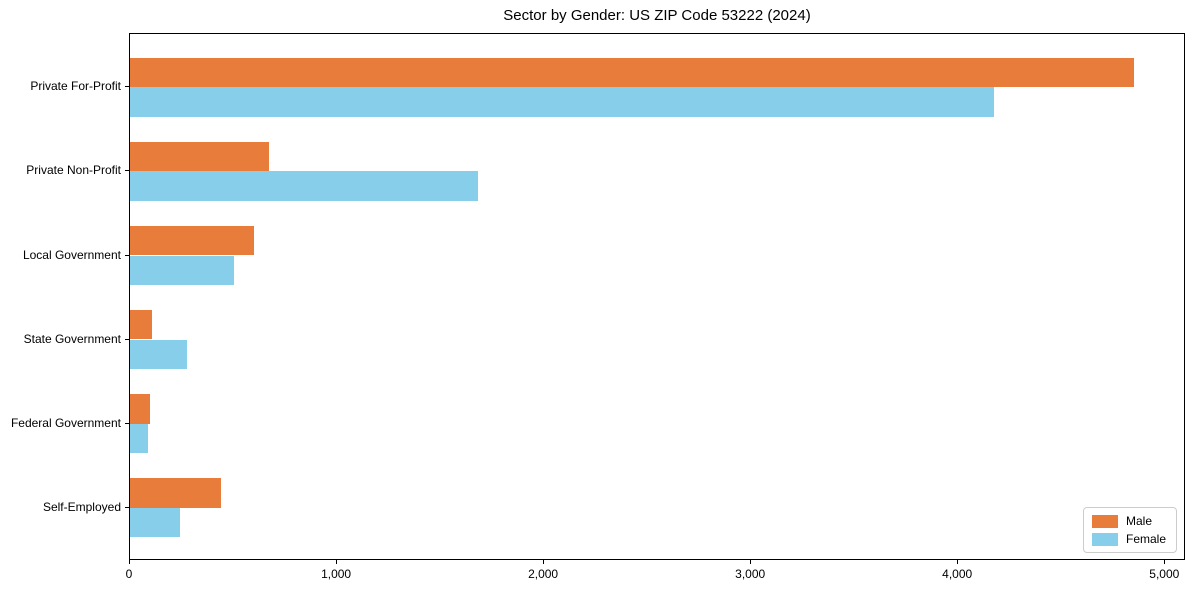 The image size is (1200, 600). I want to click on y-tick-label: State Government, so click(72, 338).